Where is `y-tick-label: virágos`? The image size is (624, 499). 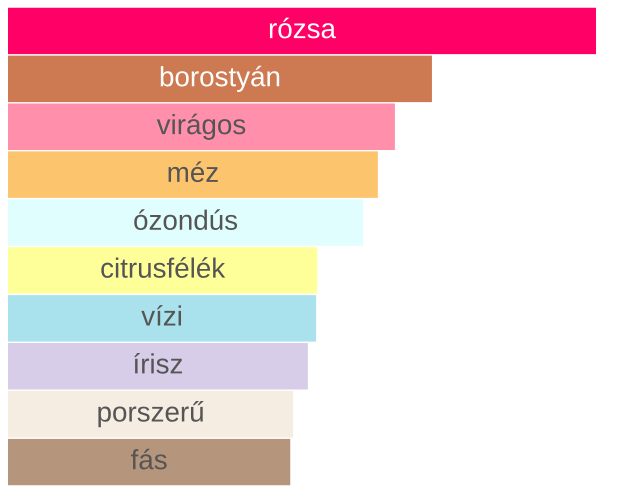 y-tick-label: virágos is located at coordinates (201, 127).